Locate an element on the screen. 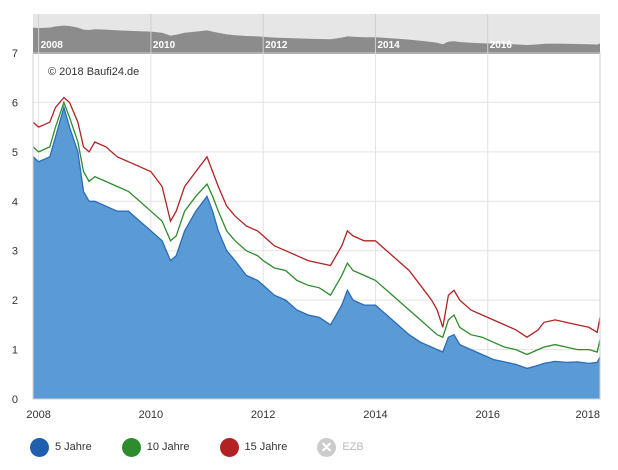  navigator-axis: 2008 2010 2012 2014 2016 is located at coordinates (275, 34).